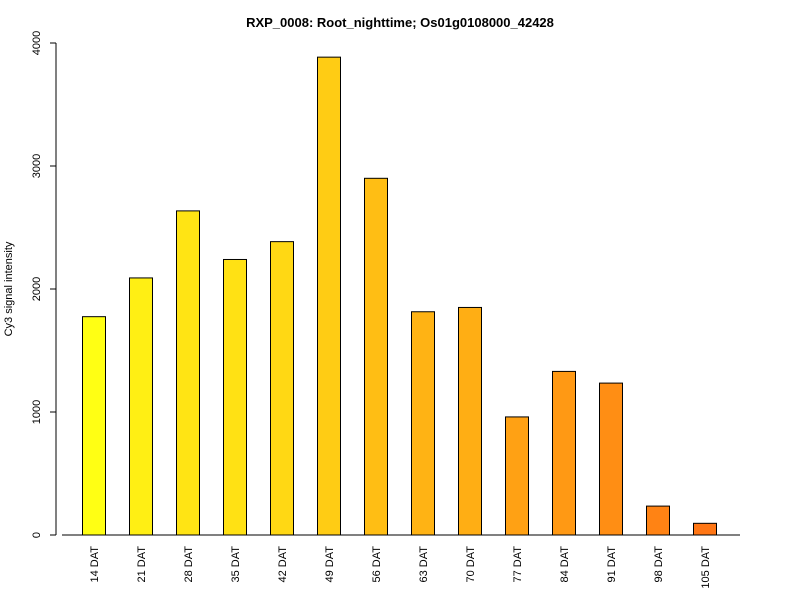 Image resolution: width=800 pixels, height=605 pixels. I want to click on x-tick-label: 49 DAT, so click(330, 564).